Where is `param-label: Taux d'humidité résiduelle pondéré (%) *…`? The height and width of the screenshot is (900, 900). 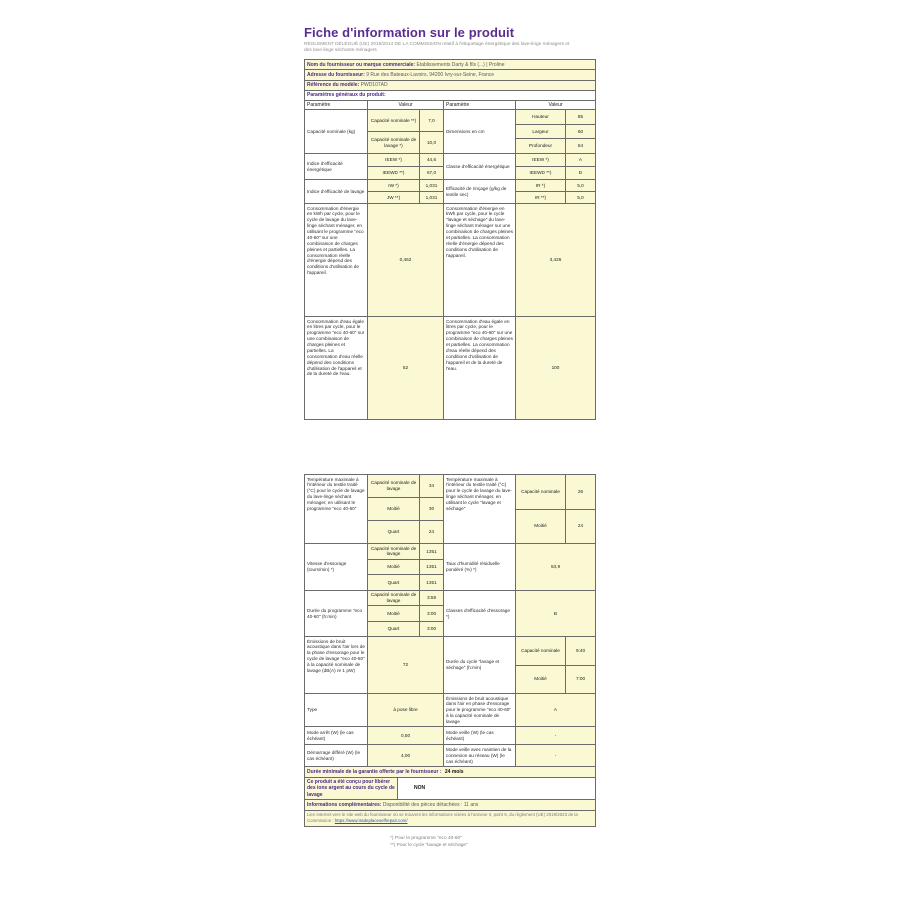 param-label: Taux d'humidité résiduelle pondéré (%) *… is located at coordinates (479, 567).